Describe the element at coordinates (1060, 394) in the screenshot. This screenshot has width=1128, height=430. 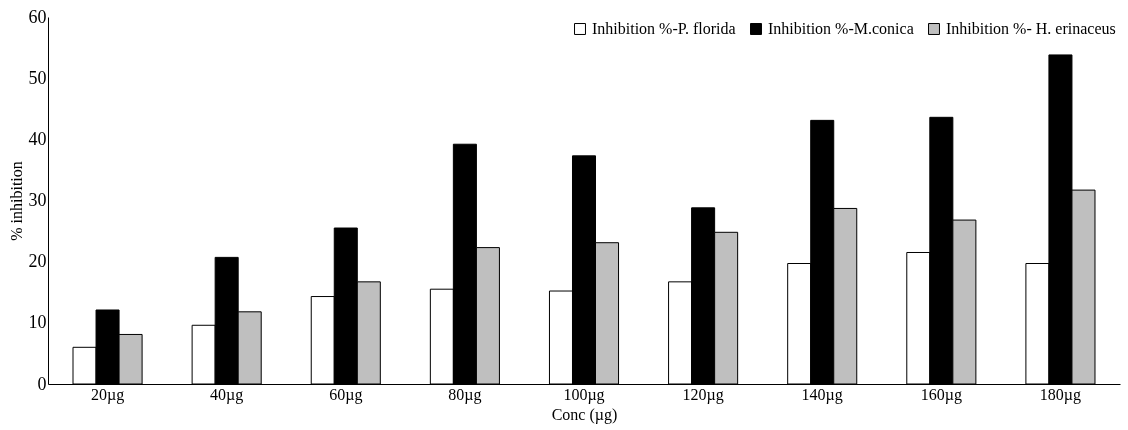
I see `x-tick-label: 180µg` at that location.